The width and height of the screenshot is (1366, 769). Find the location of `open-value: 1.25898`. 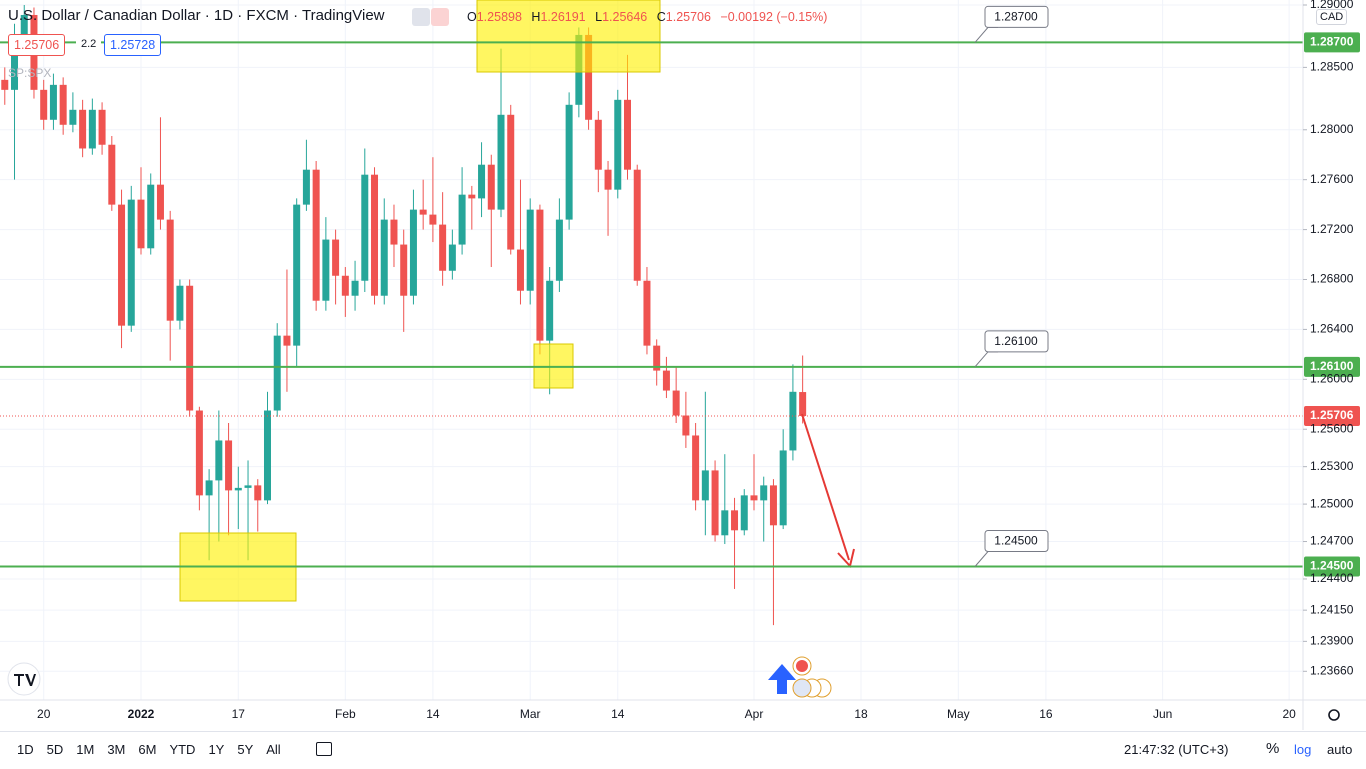

open-value: 1.25898 is located at coordinates (499, 17).